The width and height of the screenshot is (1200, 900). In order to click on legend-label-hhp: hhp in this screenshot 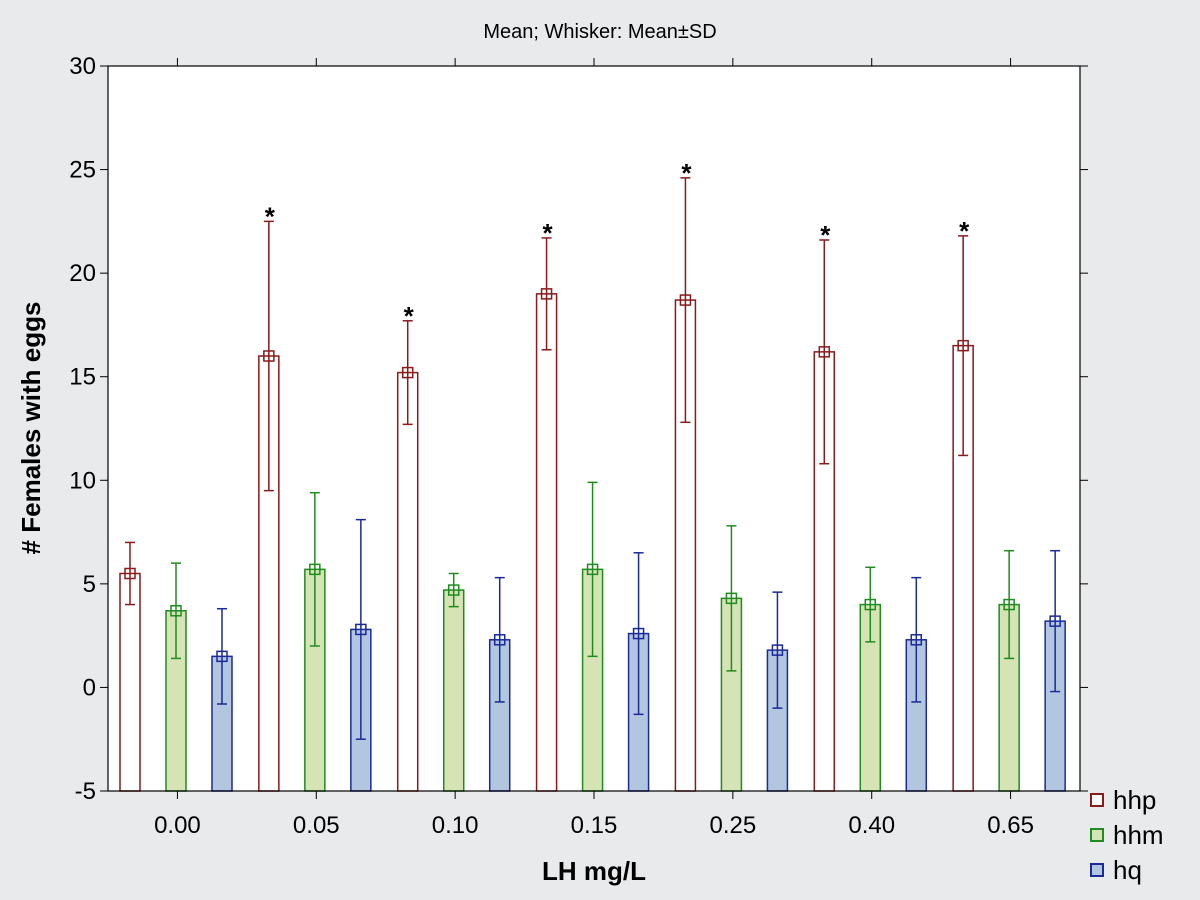, I will do `click(1134, 800)`.